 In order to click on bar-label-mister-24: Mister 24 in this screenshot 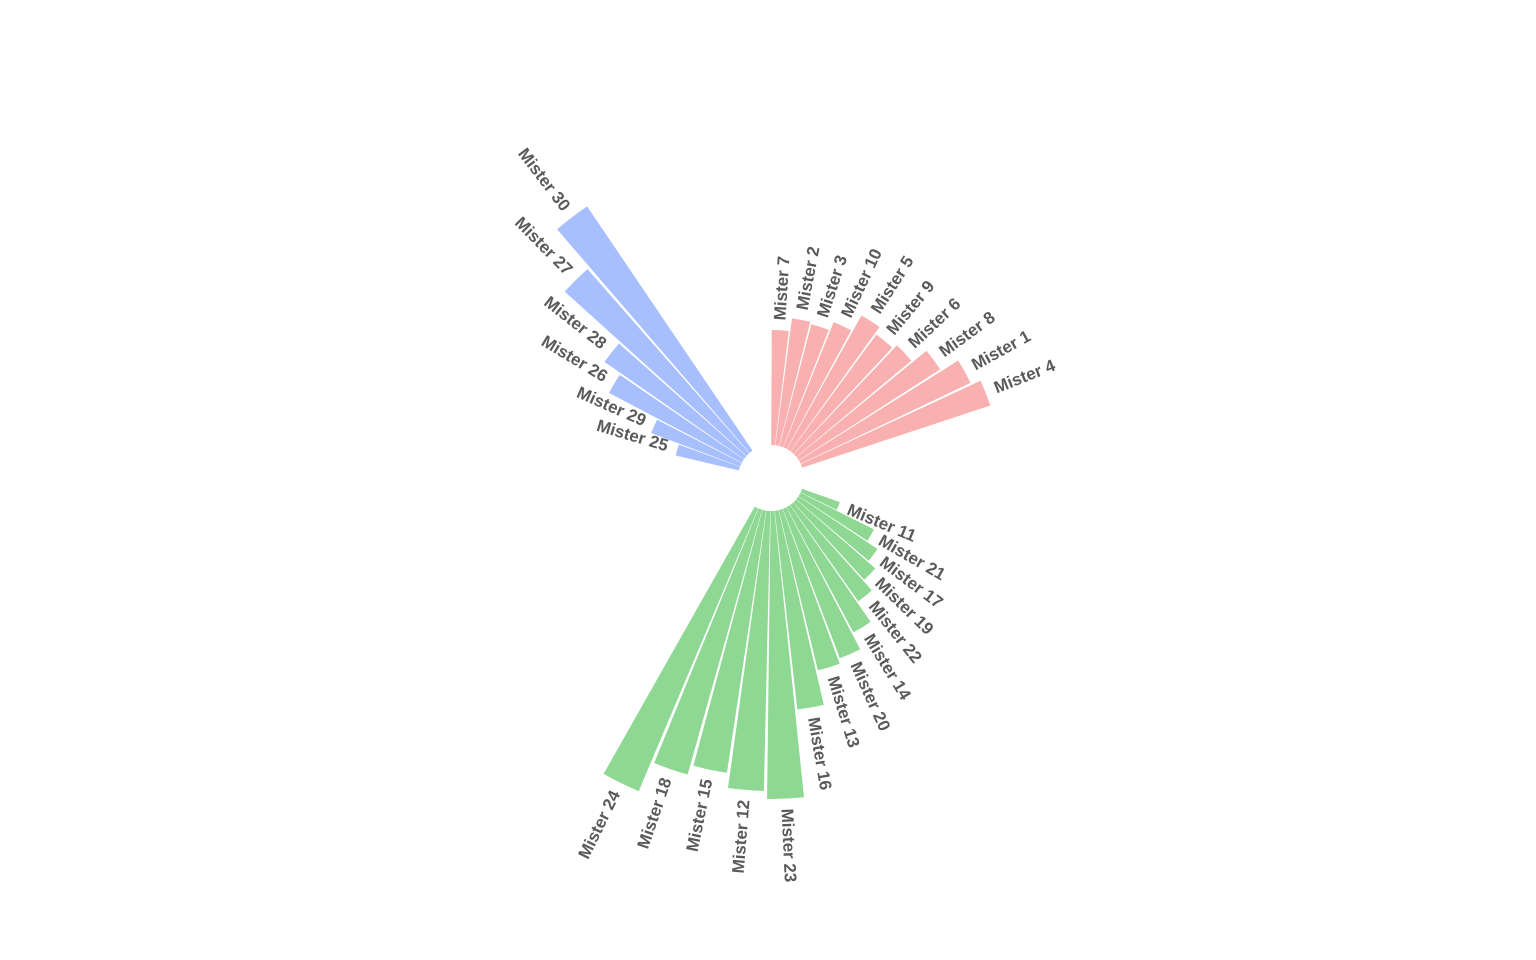, I will do `click(599, 824)`.